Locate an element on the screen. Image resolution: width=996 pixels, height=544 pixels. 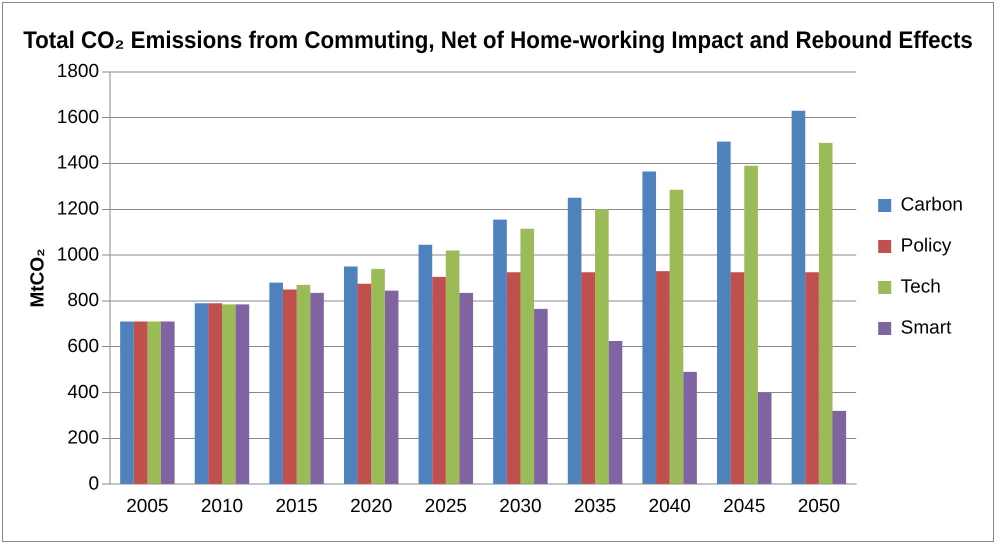
legend-label: Smart is located at coordinates (926, 328).